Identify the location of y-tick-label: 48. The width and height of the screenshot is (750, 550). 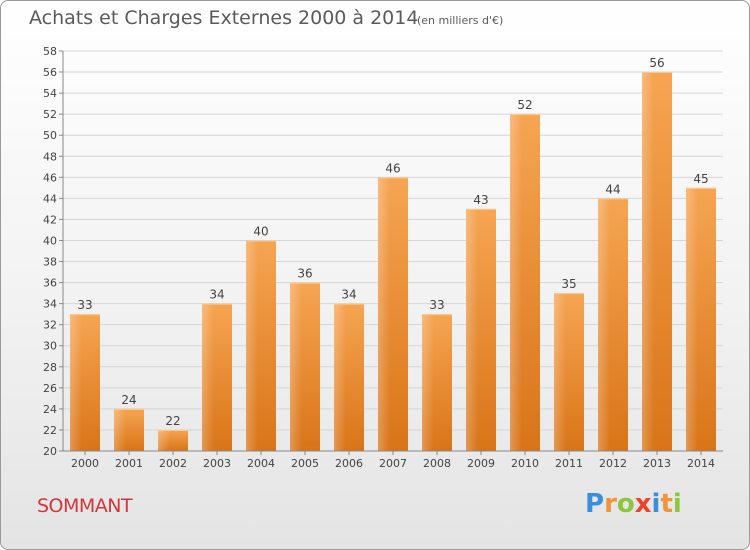
(50, 156).